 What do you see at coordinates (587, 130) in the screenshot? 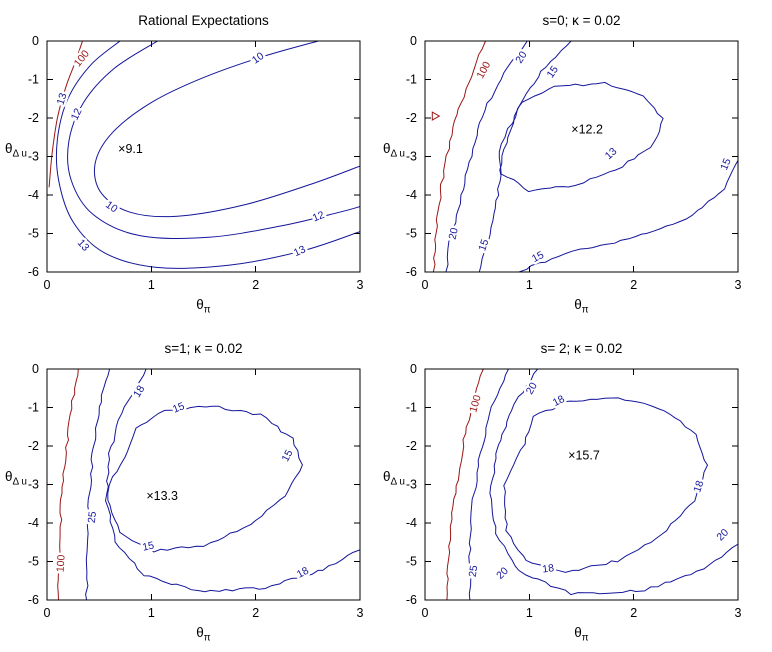
I see `min-value-label: ×12.2` at bounding box center [587, 130].